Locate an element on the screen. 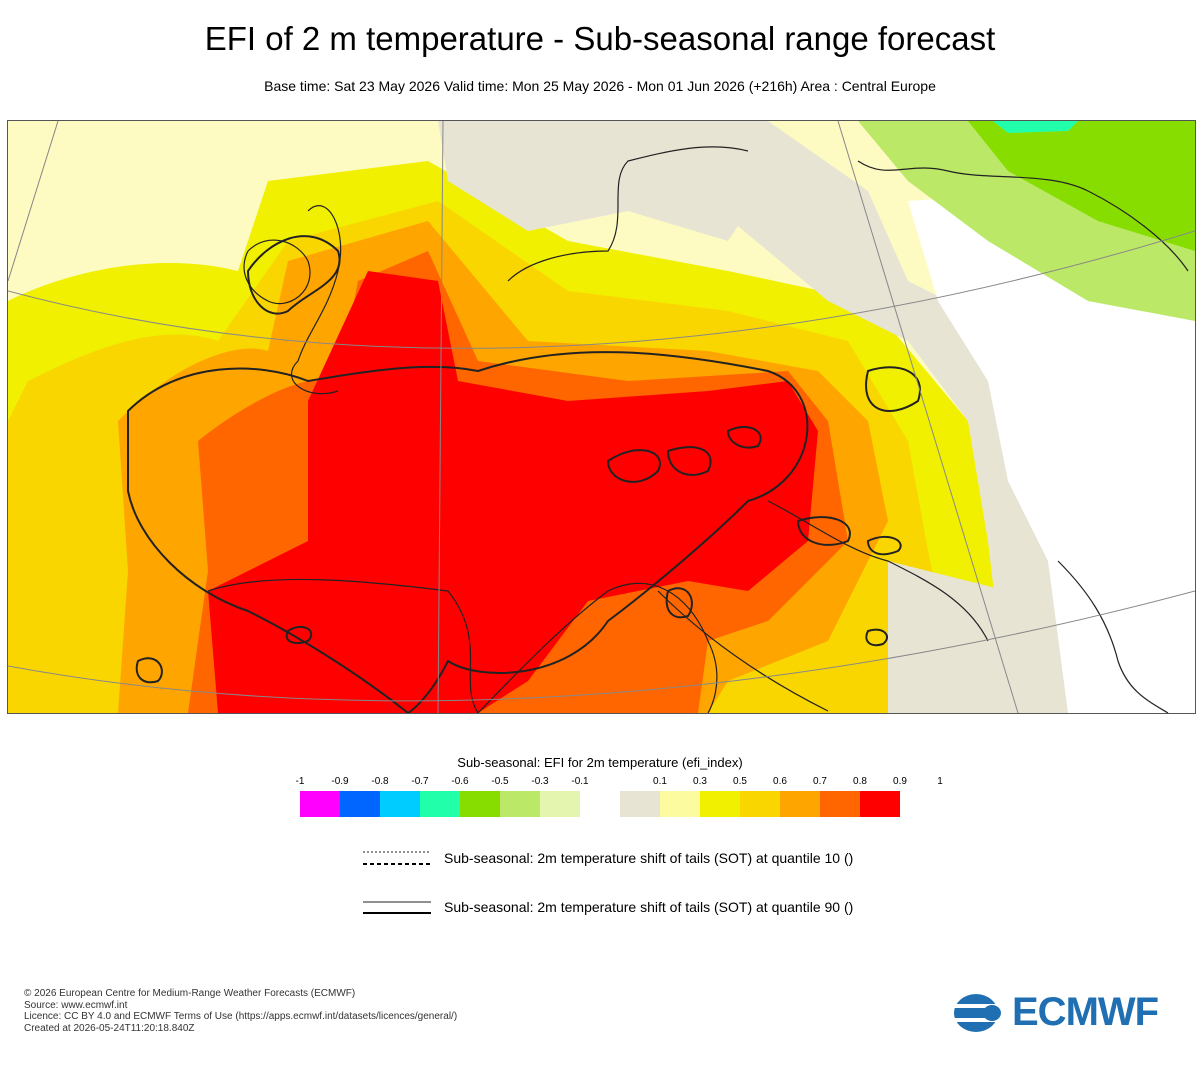  ecmwf-logo: ECMWF is located at coordinates (1067, 1012).